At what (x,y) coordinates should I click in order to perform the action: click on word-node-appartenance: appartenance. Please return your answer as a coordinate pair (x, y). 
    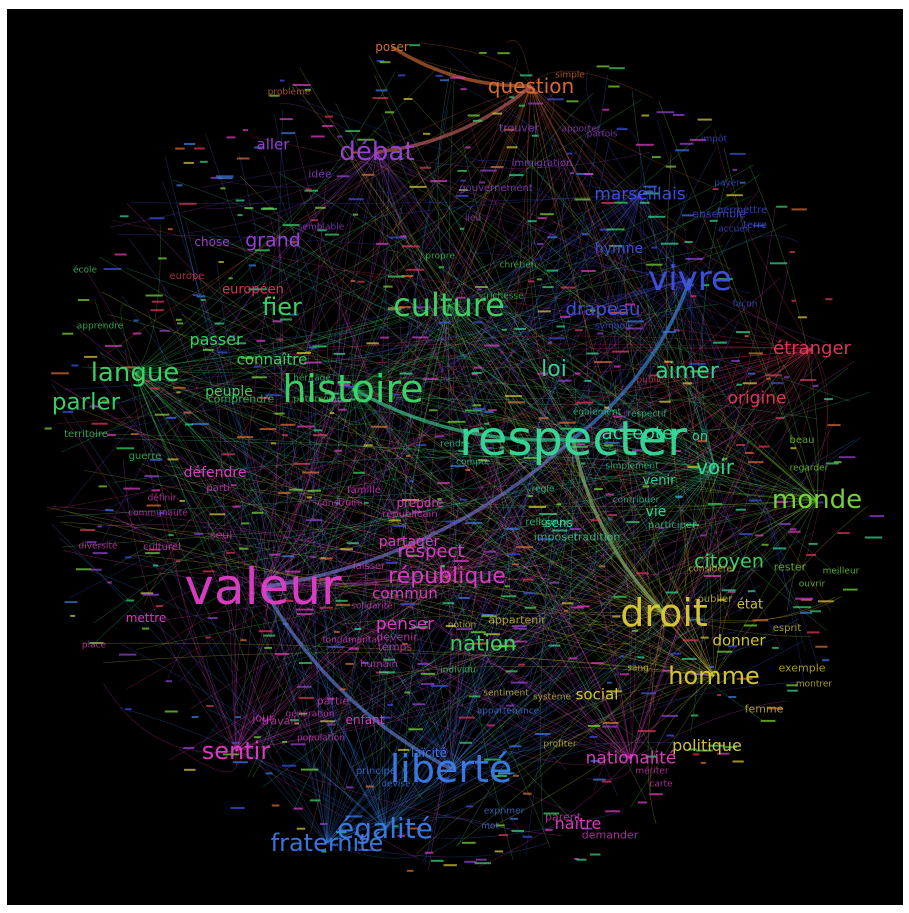
    Looking at the image, I should click on (508, 711).